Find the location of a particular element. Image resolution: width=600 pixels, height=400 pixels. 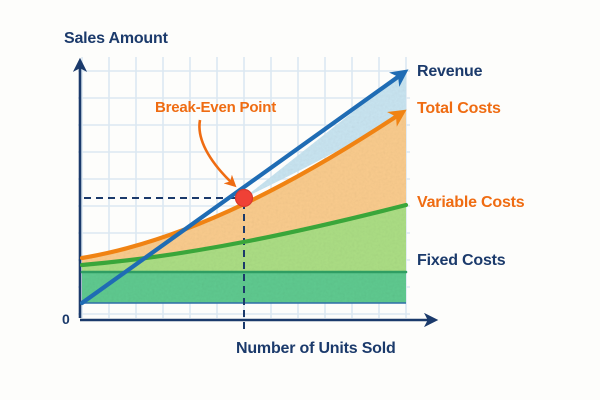

break-even-guides is located at coordinates (164, 265).